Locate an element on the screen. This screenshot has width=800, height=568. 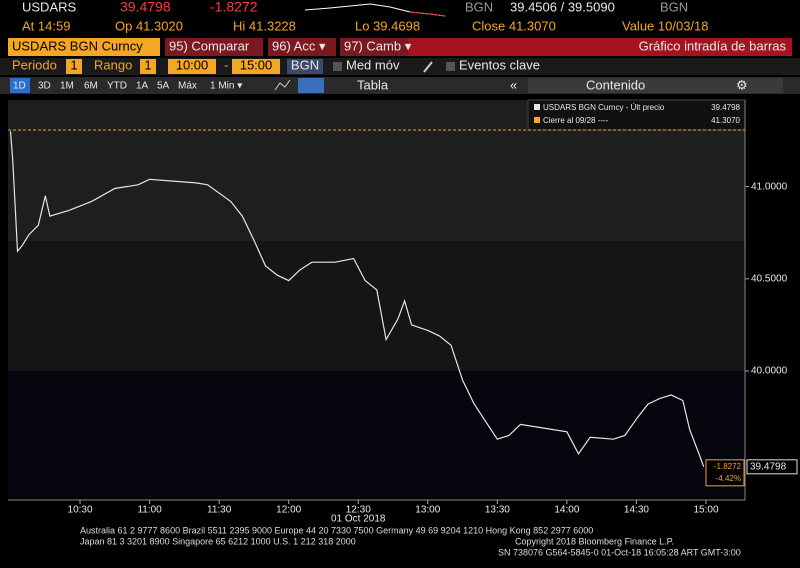
x-tick-label: 15:00 is located at coordinates (705, 510).